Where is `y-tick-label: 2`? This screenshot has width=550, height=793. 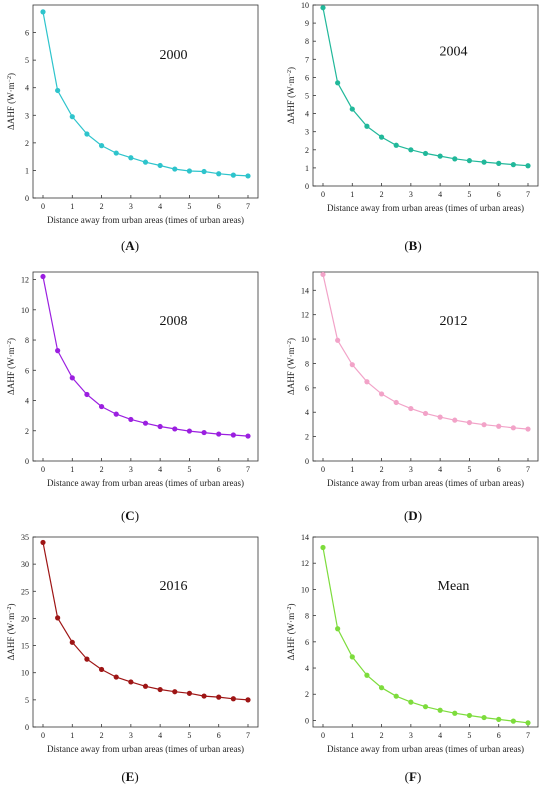 y-tick-label: 2 is located at coordinates (27, 431).